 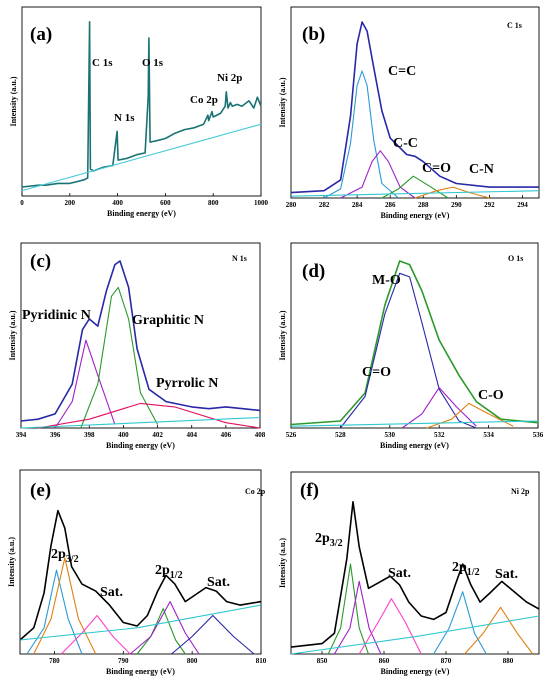 I want to click on x-tick-label: 290, so click(x=456, y=205).